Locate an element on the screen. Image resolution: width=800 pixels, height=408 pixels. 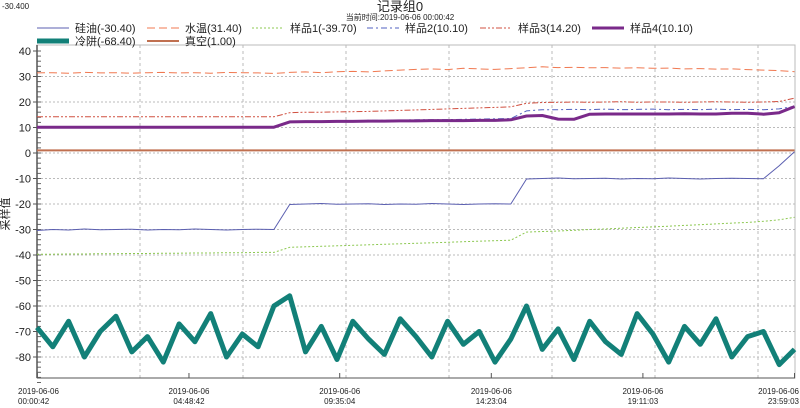
legend-label: 水温(31.40) is located at coordinates (213, 28).